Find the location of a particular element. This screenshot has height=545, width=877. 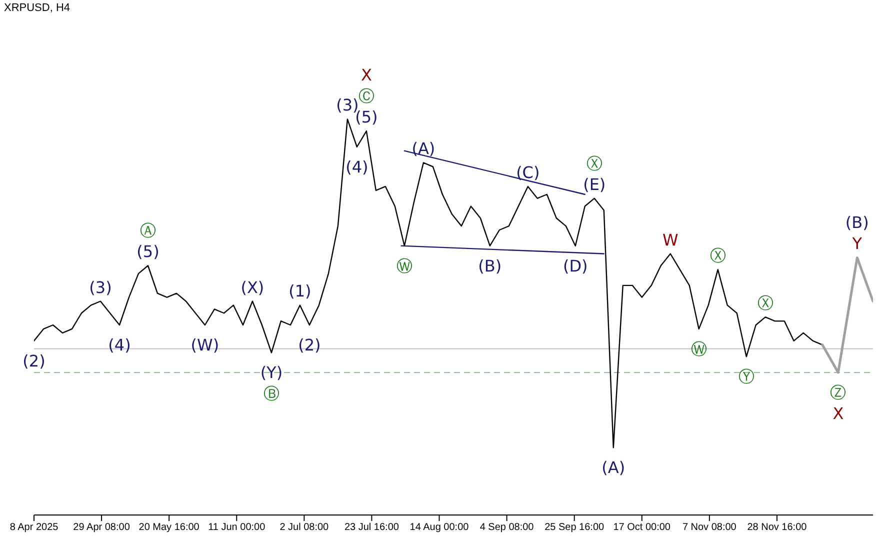

x-tick-label: 28 Nov 16:00 is located at coordinates (777, 528).